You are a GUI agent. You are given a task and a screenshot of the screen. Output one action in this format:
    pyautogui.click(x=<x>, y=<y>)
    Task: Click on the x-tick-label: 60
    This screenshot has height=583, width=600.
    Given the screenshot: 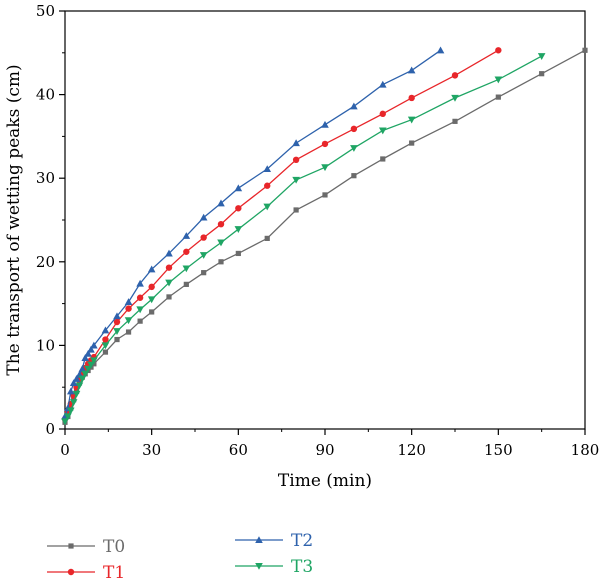 What is the action you would take?
    pyautogui.click(x=238, y=450)
    